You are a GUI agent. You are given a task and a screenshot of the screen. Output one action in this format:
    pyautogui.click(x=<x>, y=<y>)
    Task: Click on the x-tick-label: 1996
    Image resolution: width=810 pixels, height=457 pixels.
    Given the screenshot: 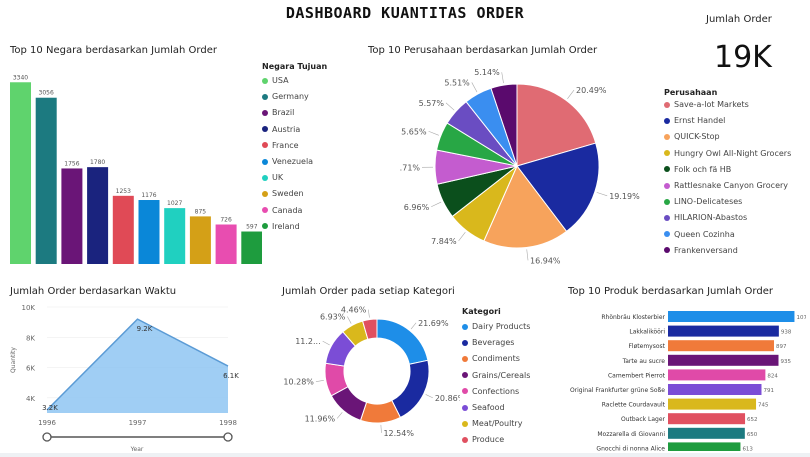 What is the action you would take?
    pyautogui.click(x=47, y=423)
    